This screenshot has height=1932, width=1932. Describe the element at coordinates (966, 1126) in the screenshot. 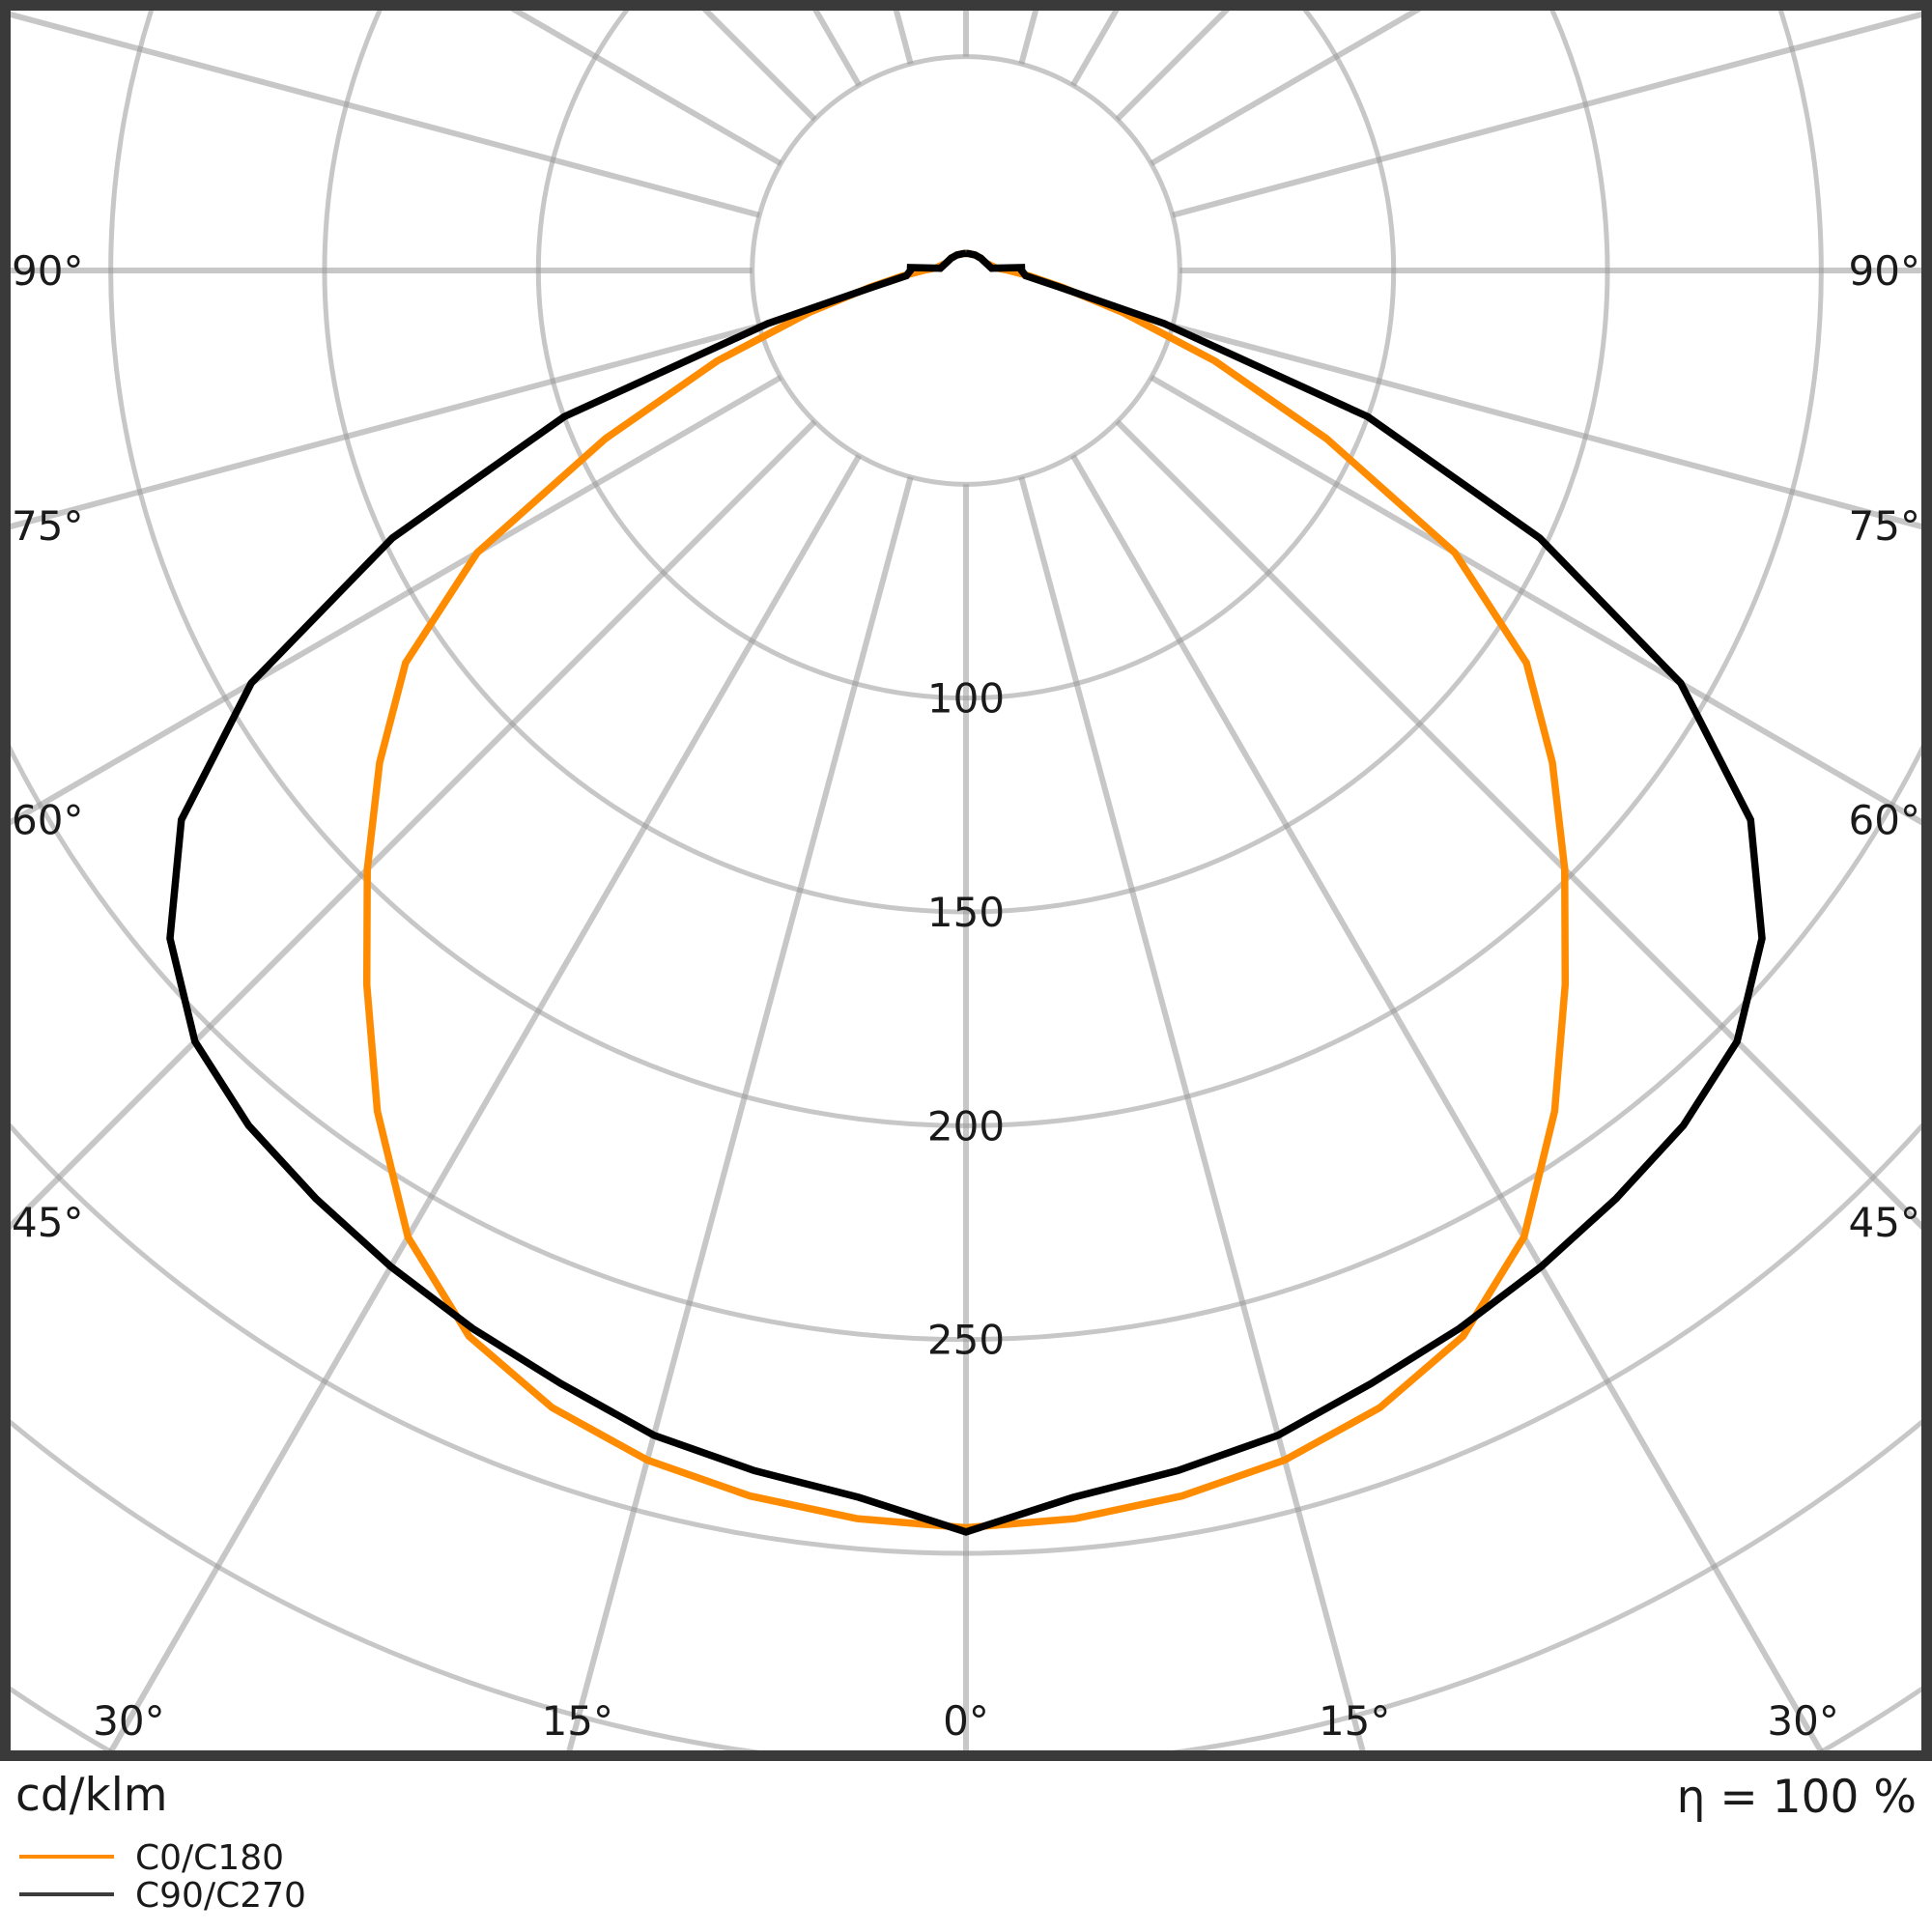

I see `ring-label-200: 200` at that location.